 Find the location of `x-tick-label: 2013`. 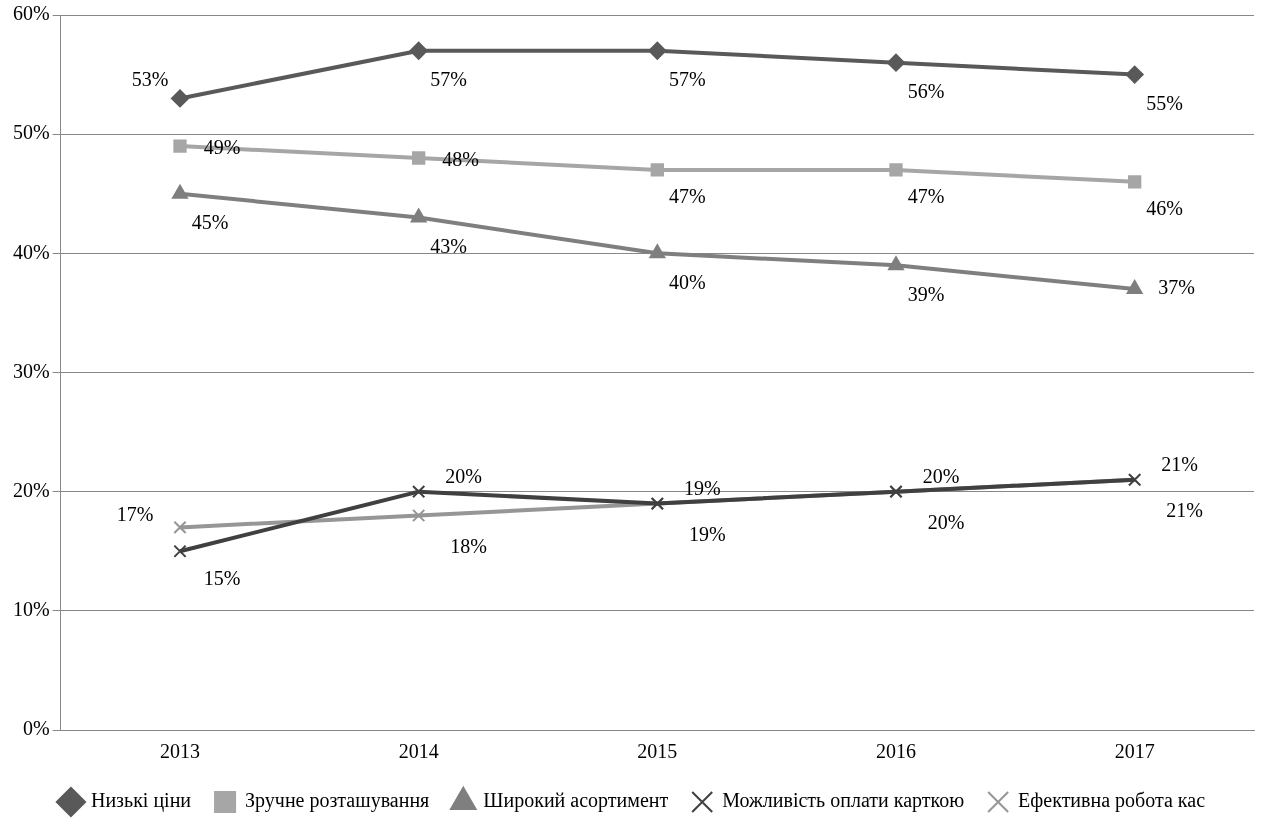

x-tick-label: 2013 is located at coordinates (179, 751).